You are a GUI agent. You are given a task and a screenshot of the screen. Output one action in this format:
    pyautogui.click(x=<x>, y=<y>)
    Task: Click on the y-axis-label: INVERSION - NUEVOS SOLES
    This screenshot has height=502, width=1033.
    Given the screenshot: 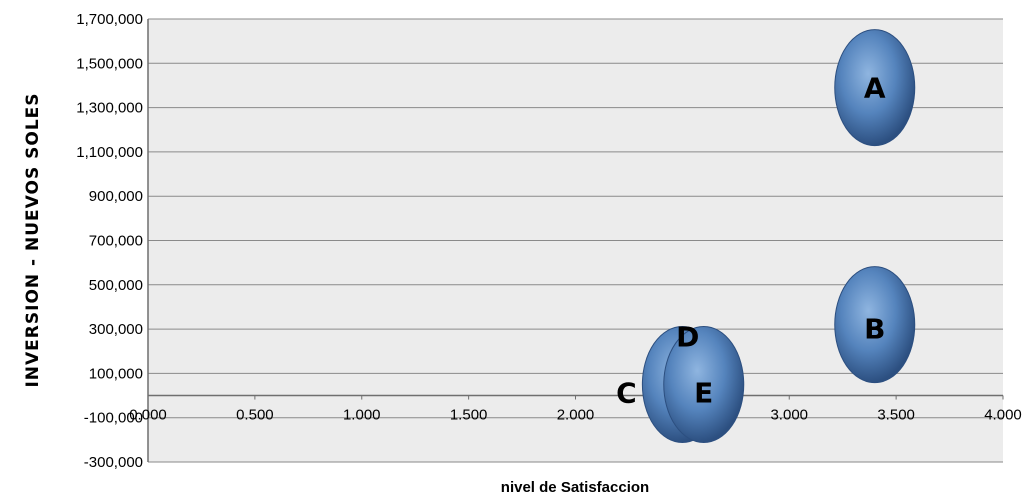 What is the action you would take?
    pyautogui.click(x=33, y=239)
    